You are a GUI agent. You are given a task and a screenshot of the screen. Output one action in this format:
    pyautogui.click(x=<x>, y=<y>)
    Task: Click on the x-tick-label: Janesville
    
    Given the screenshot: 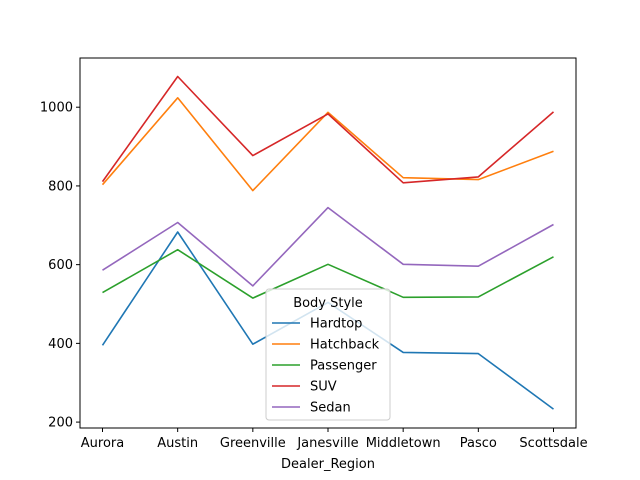 What is the action you would take?
    pyautogui.click(x=327, y=443)
    